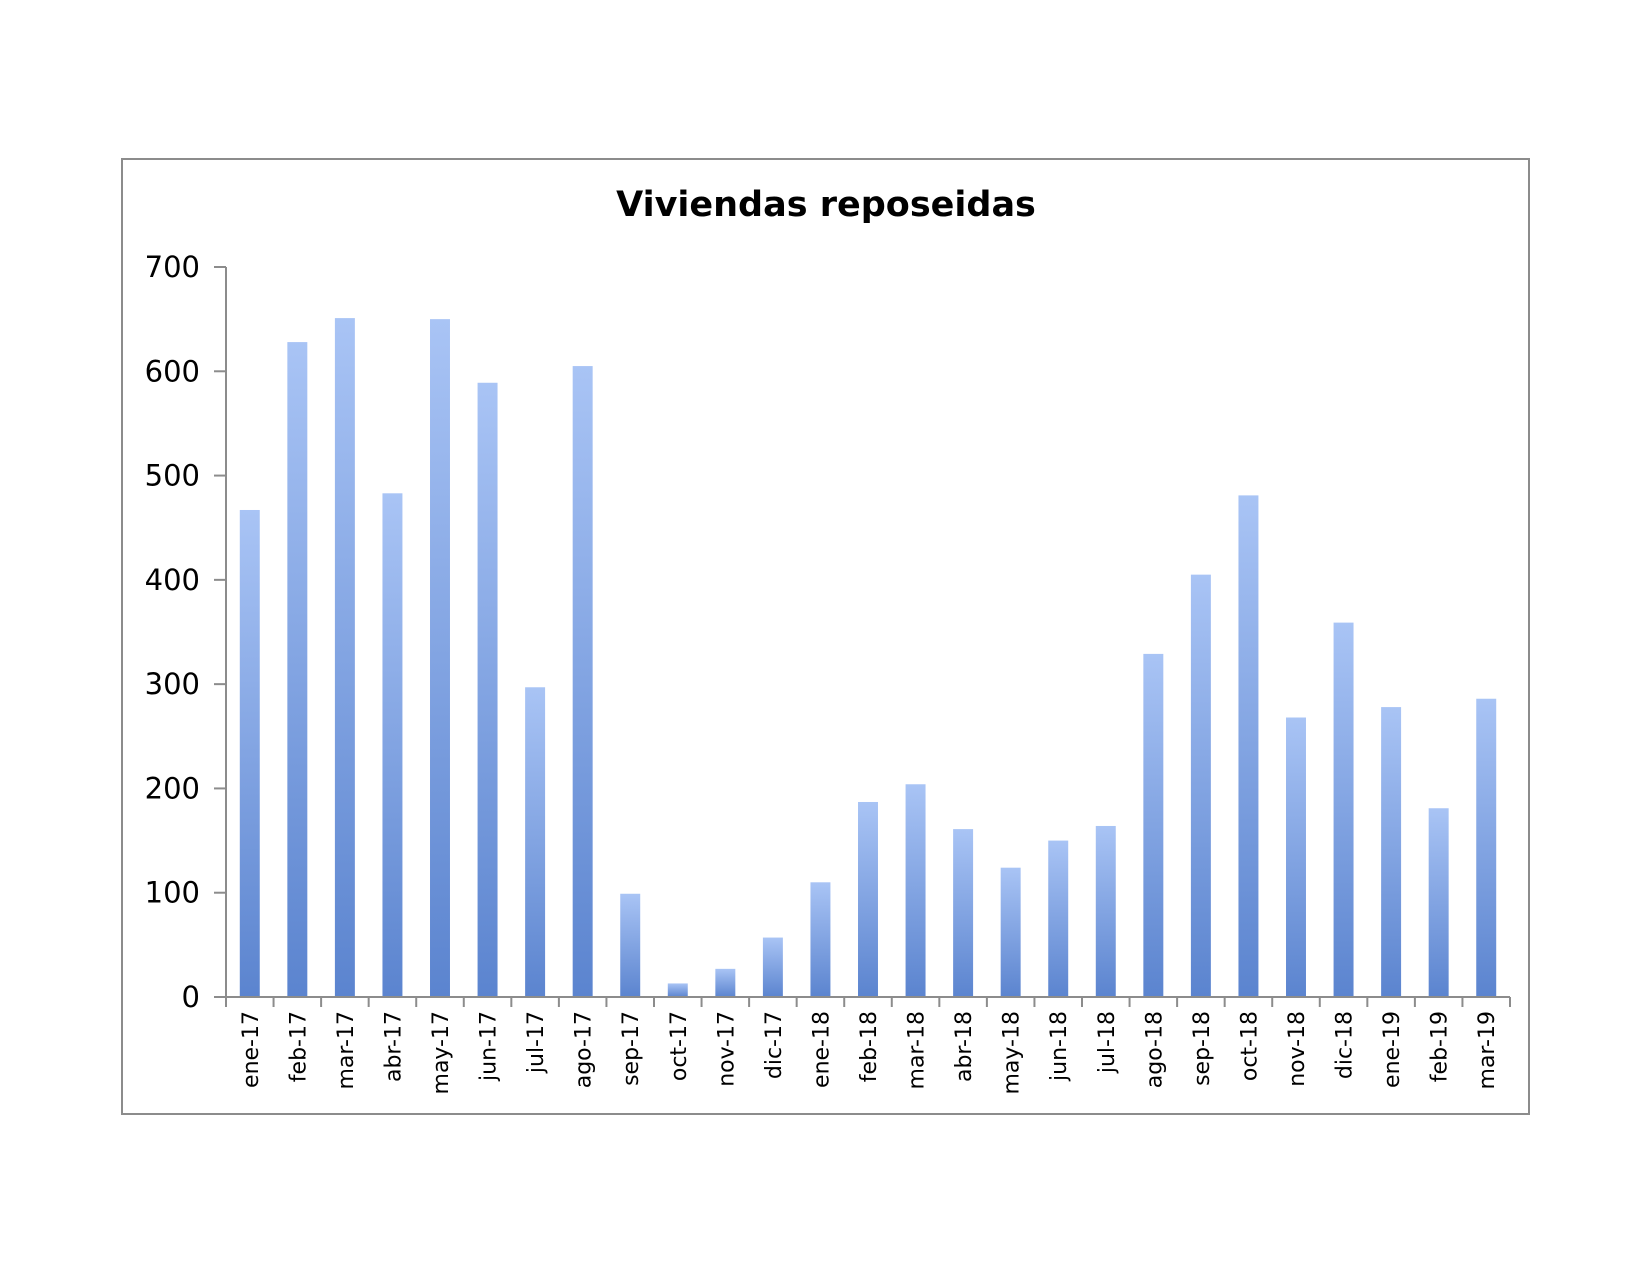 This screenshot has height=1275, width=1650. I want to click on x-category-label: ene-18, so click(821, 1049).